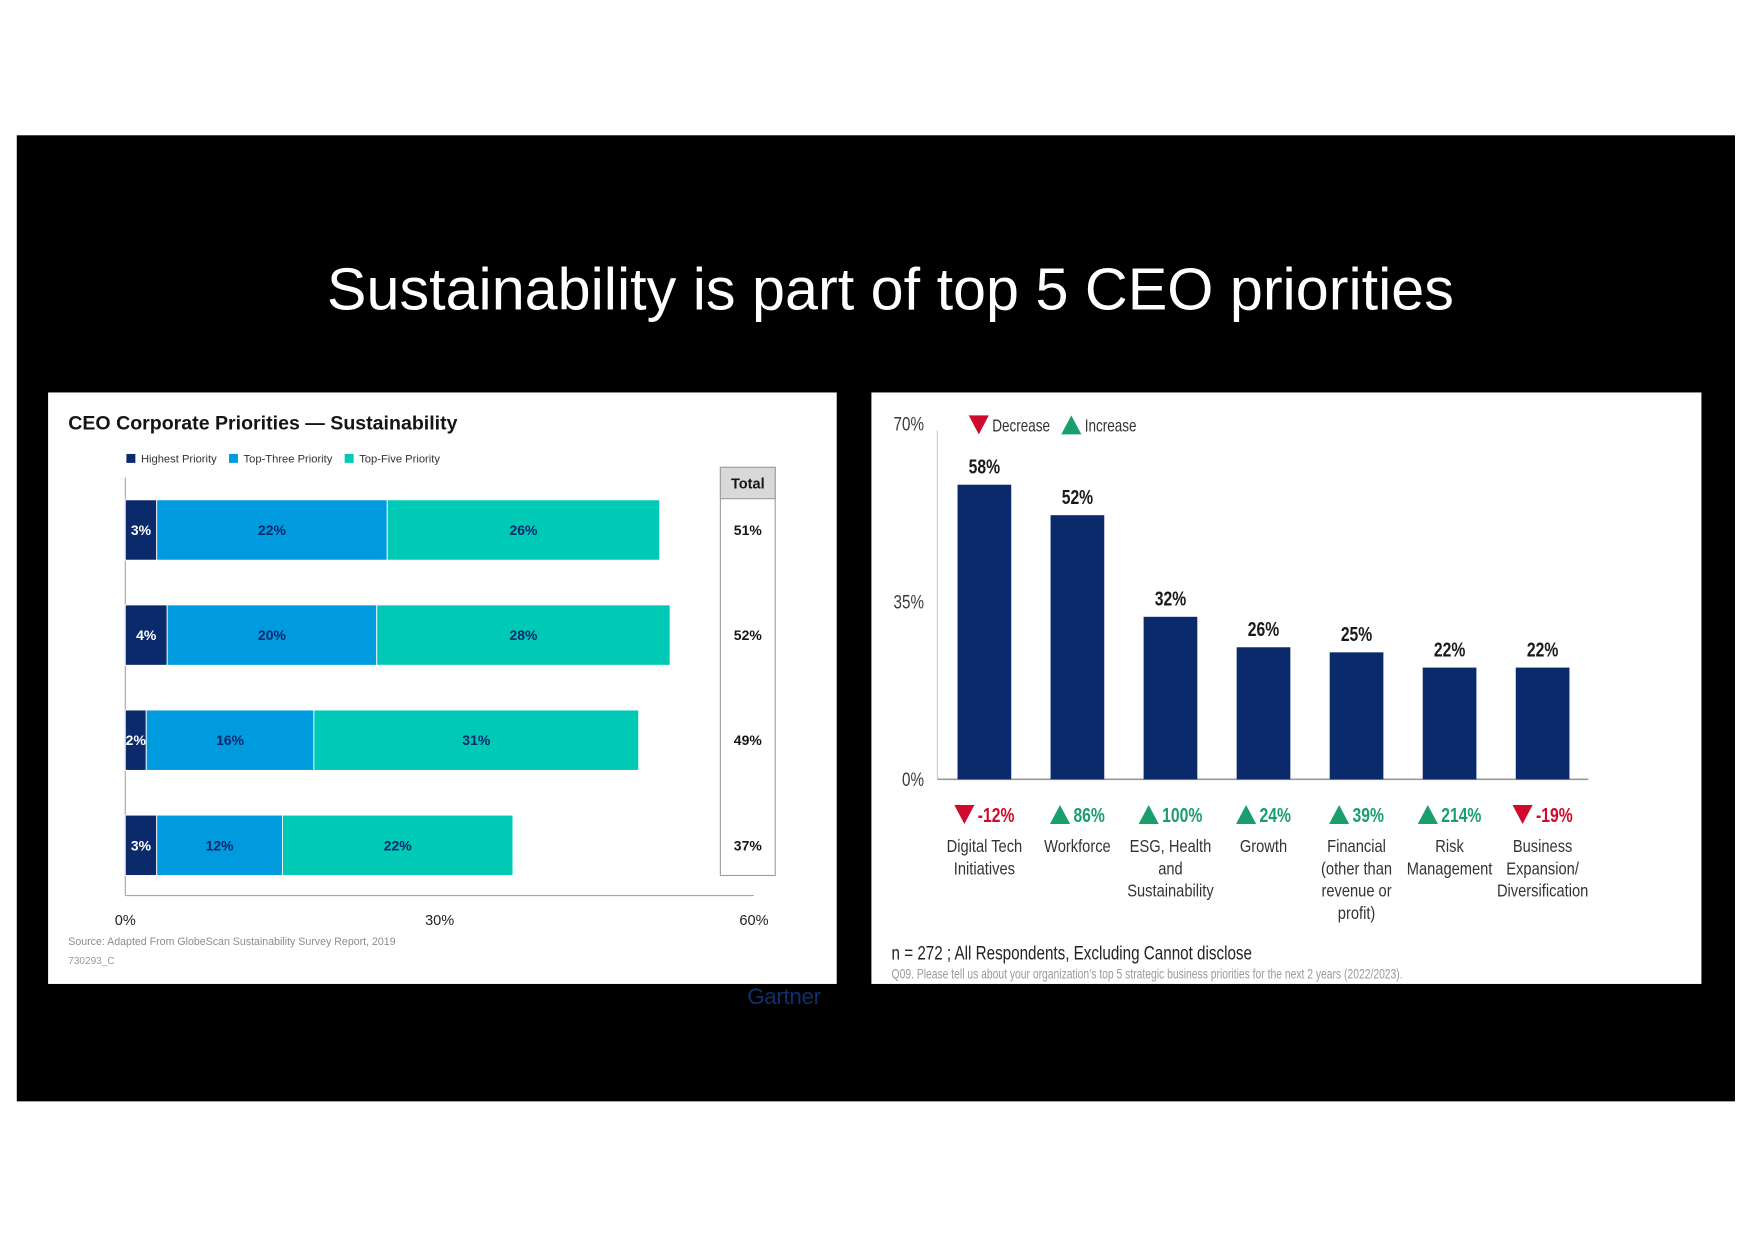 This screenshot has height=1240, width=1754. Describe the element at coordinates (136, 740) in the screenshot. I see `segment-label: 2%` at that location.